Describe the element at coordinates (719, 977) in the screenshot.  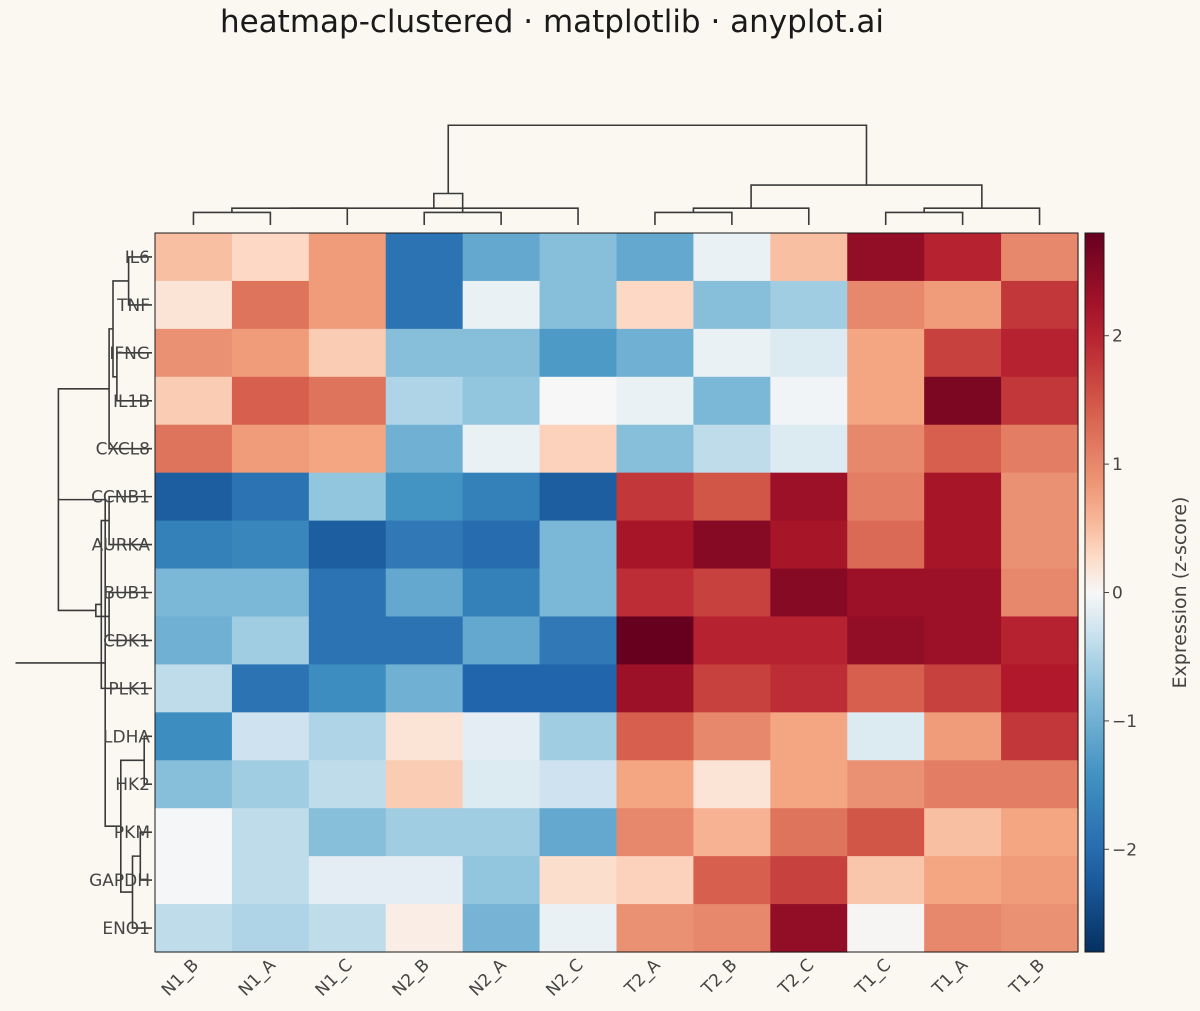
I see `column-label: T2_B` at that location.